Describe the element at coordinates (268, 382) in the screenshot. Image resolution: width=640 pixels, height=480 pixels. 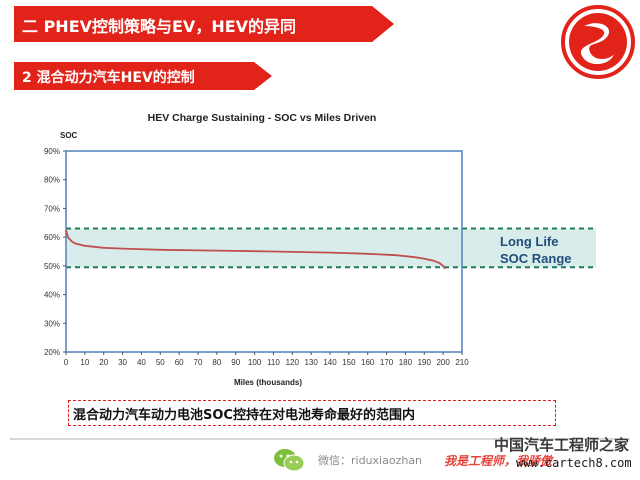
I see `x-axis-label: Miles (thousands)` at that location.